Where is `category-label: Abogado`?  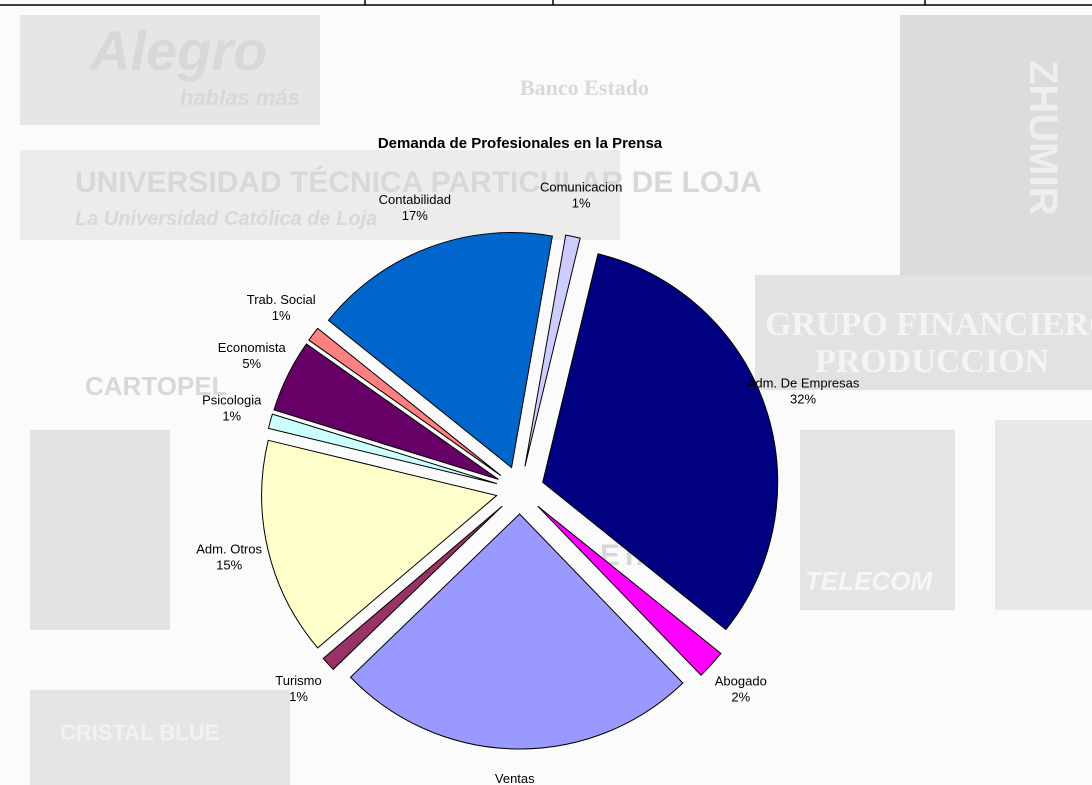 category-label: Abogado is located at coordinates (741, 681).